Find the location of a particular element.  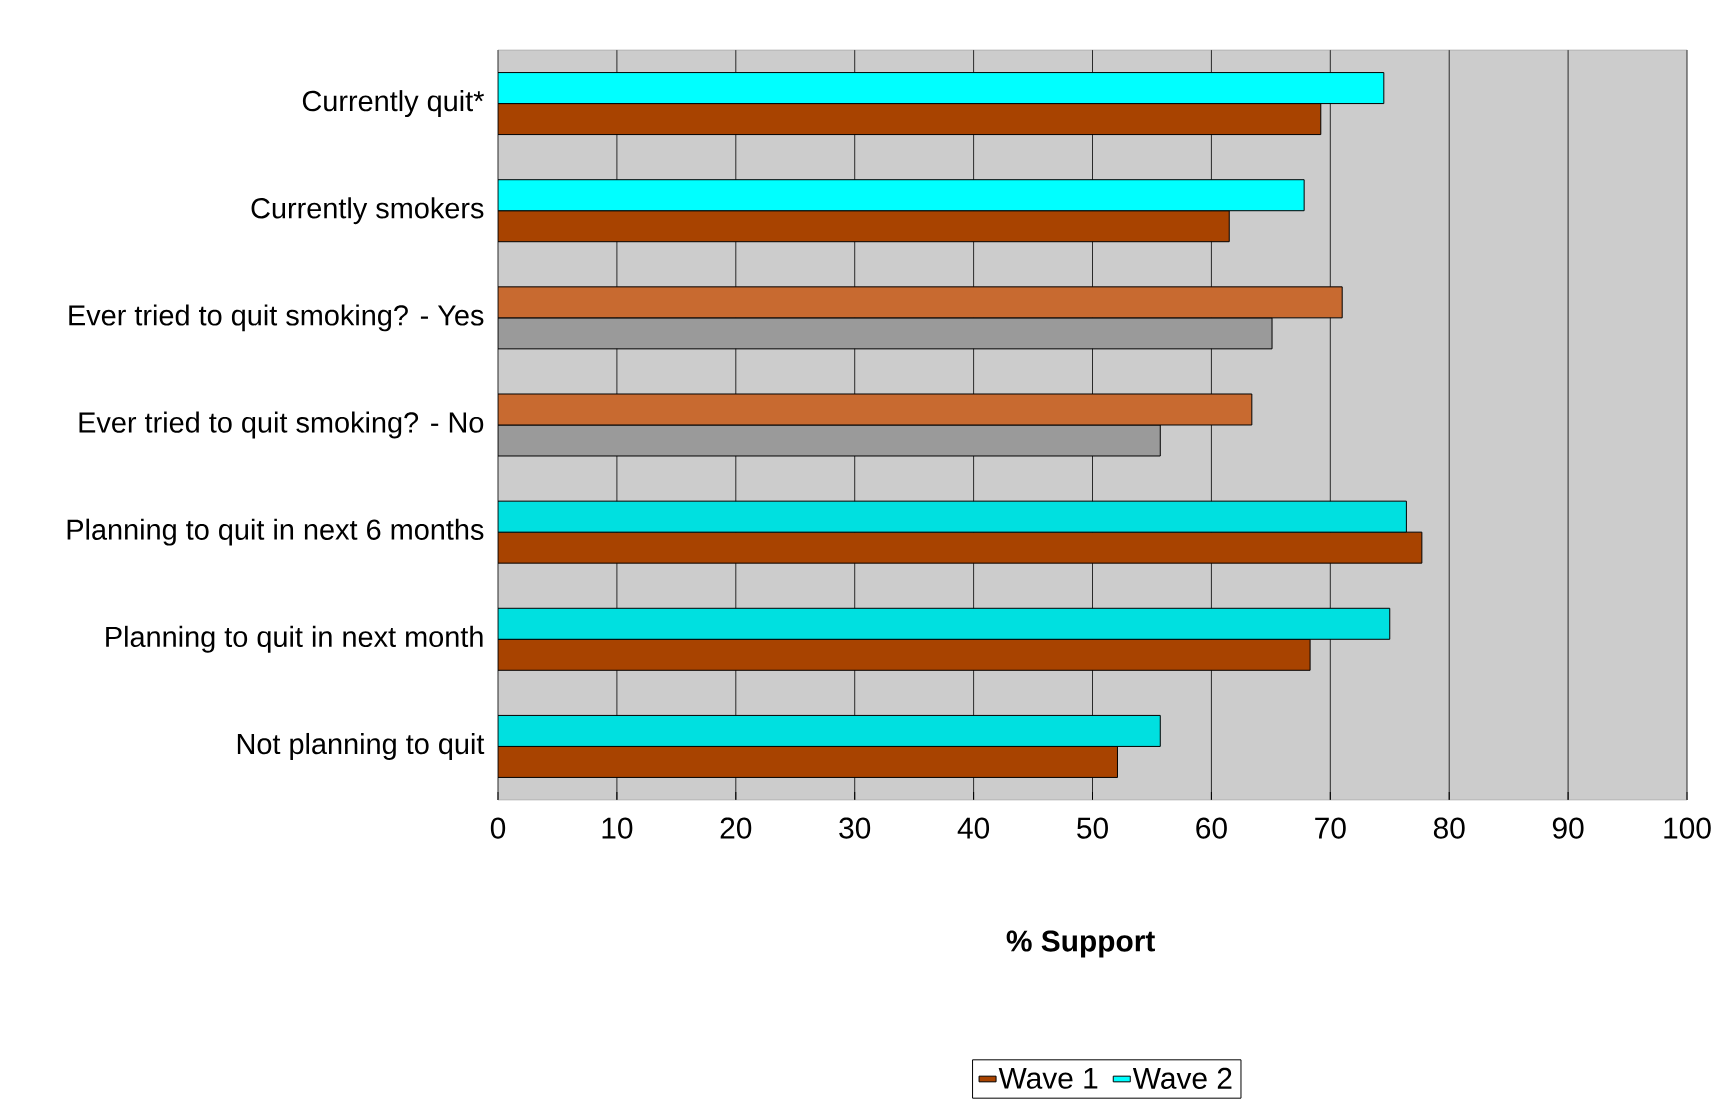

x-tick-label: 60 is located at coordinates (1211, 828).